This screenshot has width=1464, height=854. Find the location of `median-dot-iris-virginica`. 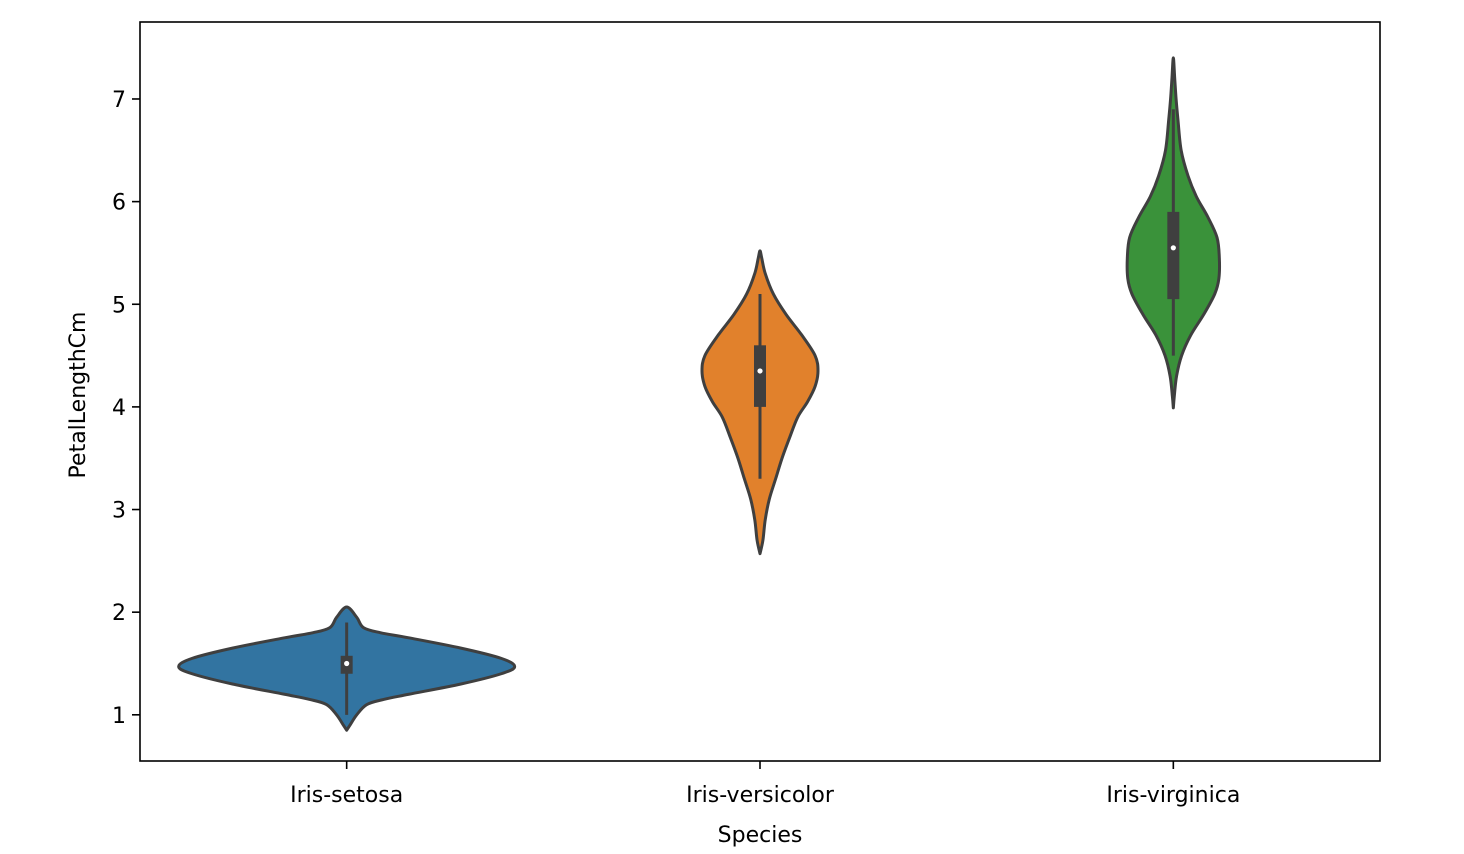

median-dot-iris-virginica is located at coordinates (1173, 248).